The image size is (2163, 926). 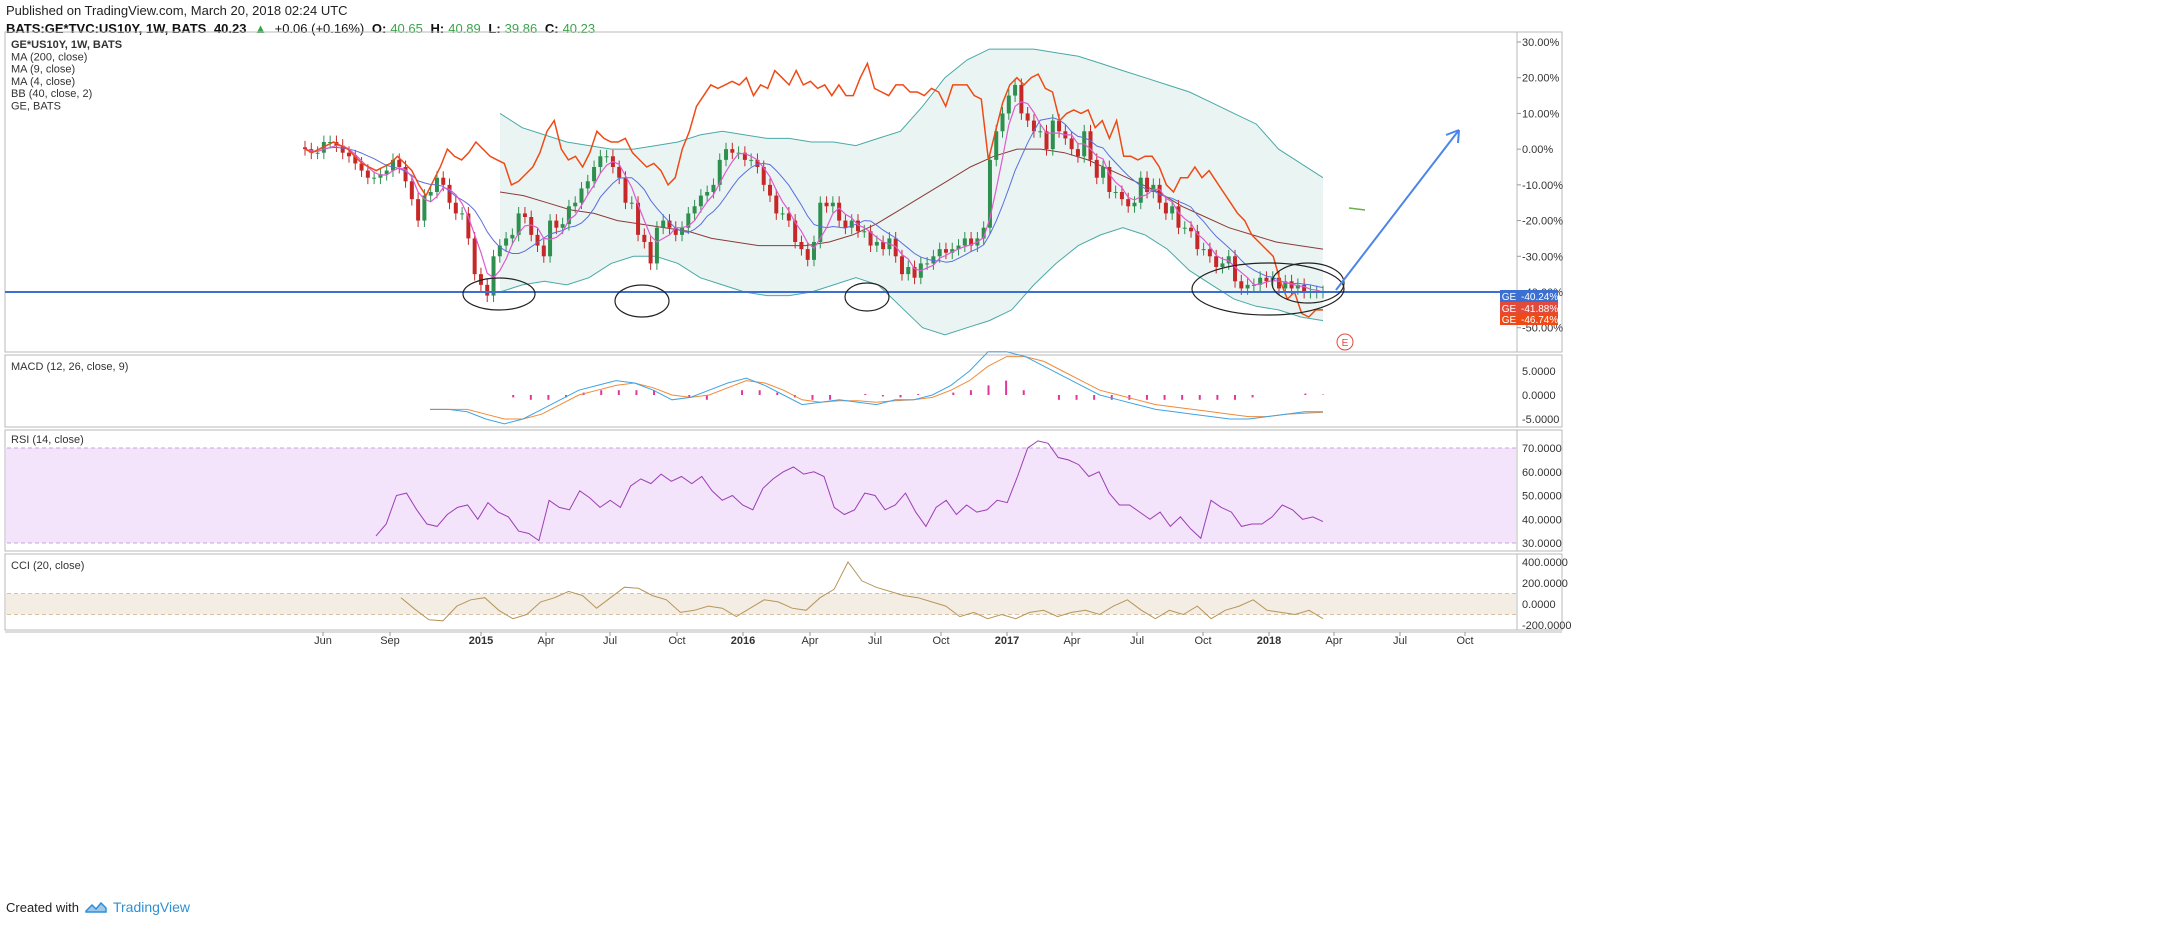 I want to click on cci-y-tick-label: -200.0000, so click(x=1547, y=626).